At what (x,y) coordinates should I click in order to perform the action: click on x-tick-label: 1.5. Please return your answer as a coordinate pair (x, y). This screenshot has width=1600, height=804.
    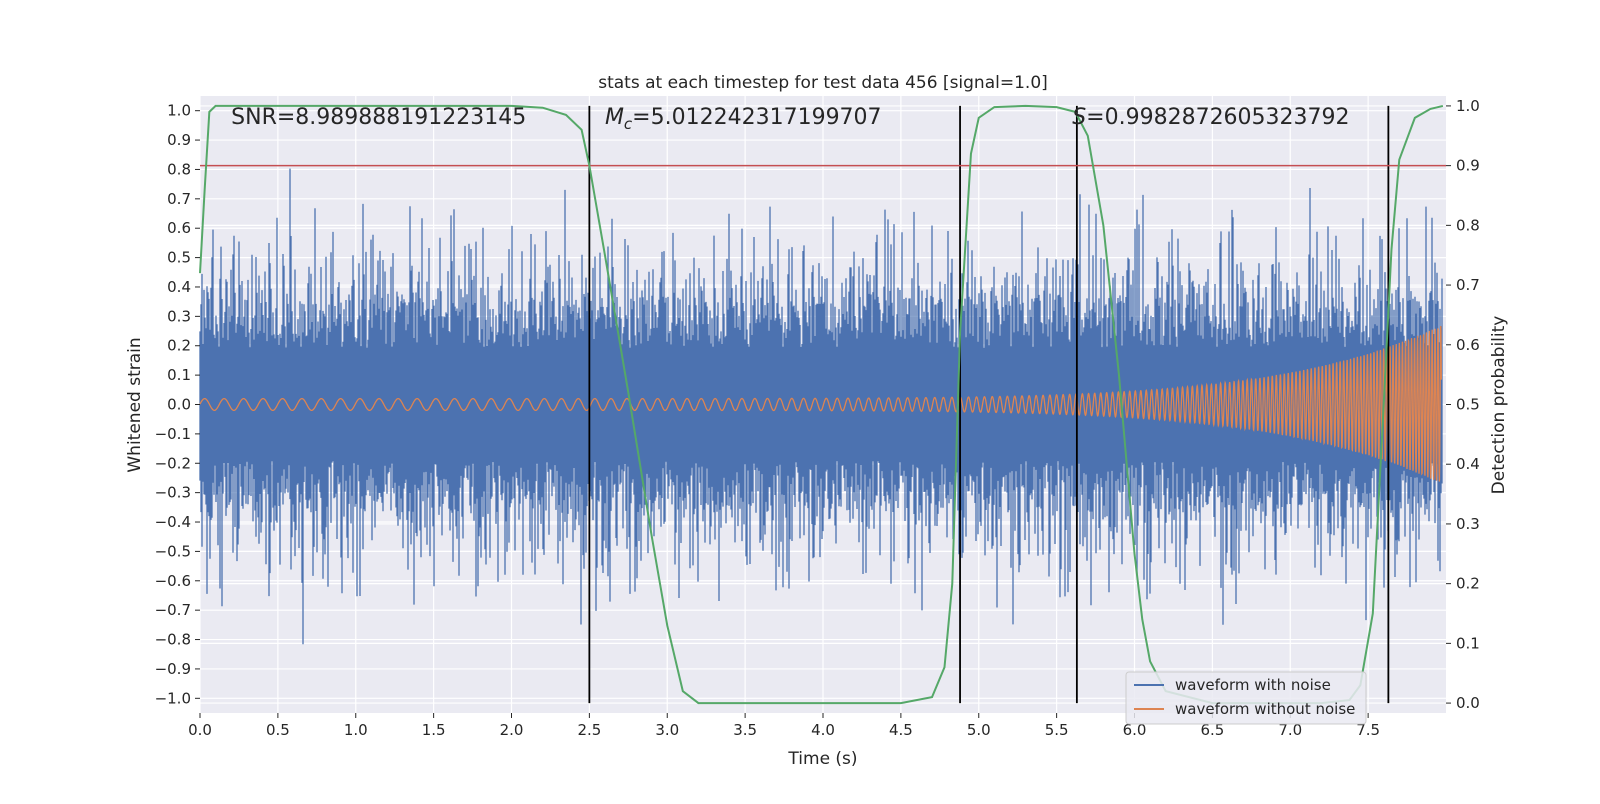
    Looking at the image, I should click on (434, 730).